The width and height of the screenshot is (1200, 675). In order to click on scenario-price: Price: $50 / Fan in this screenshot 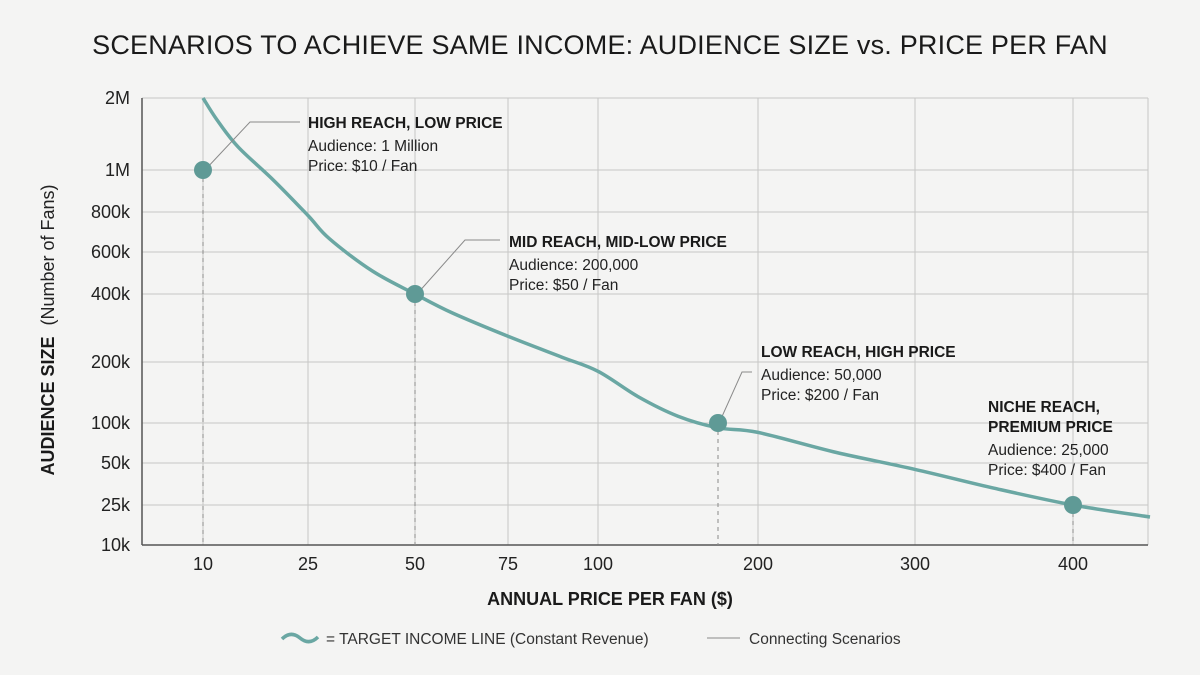, I will do `click(563, 285)`.